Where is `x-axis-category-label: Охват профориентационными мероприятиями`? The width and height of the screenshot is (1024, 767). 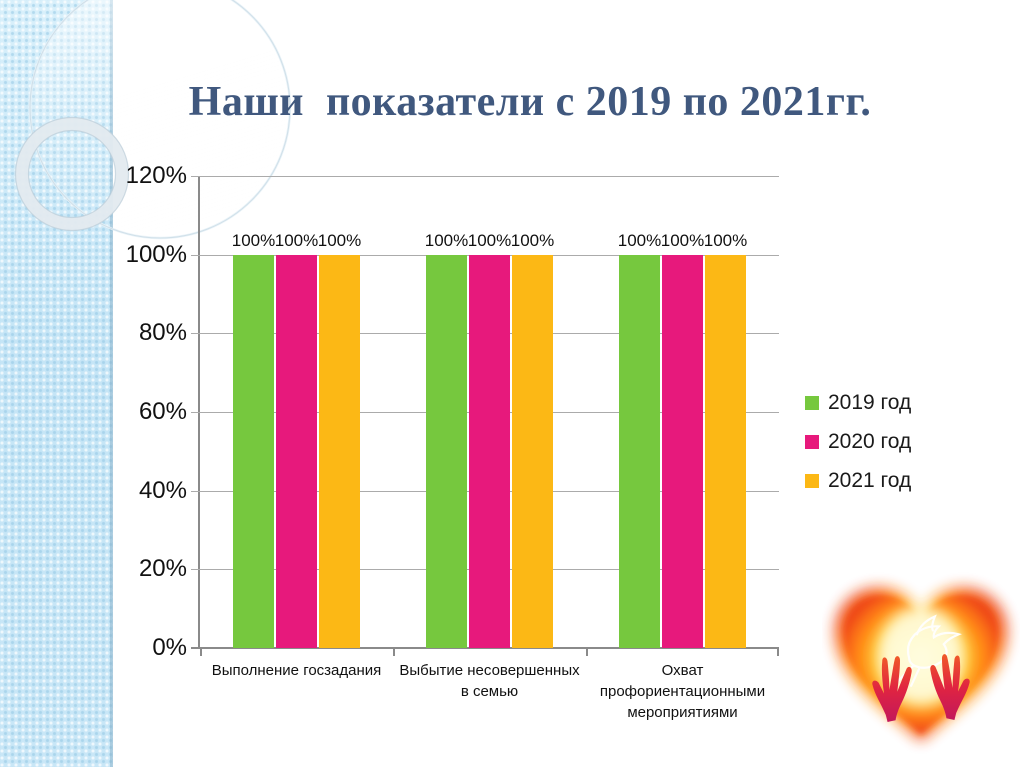
x-axis-category-label: Охват профориентационными мероприятиями is located at coordinates (682, 691).